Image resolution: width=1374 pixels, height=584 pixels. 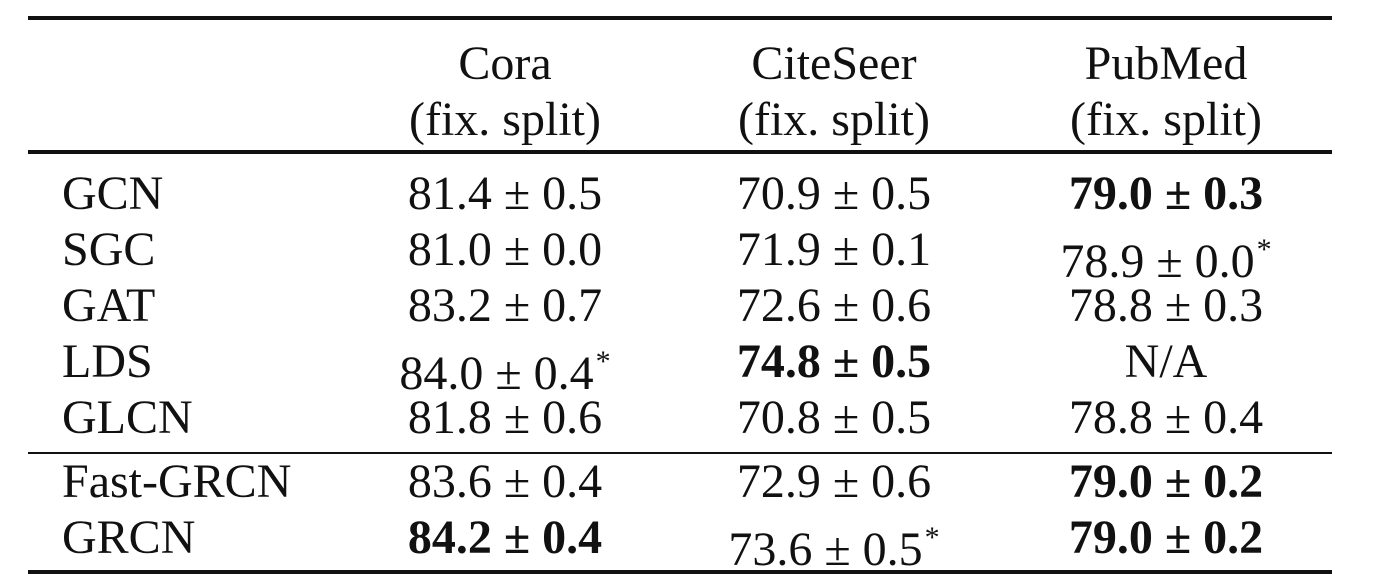 I want to click on table-cell: 70.9 ± 0.5, so click(x=834, y=193).